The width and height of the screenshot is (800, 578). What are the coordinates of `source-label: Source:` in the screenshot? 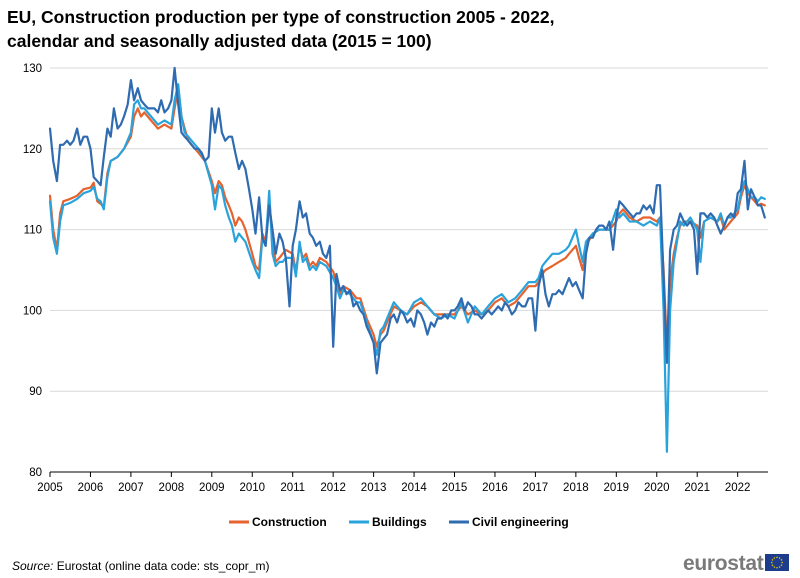 It's located at (32, 566).